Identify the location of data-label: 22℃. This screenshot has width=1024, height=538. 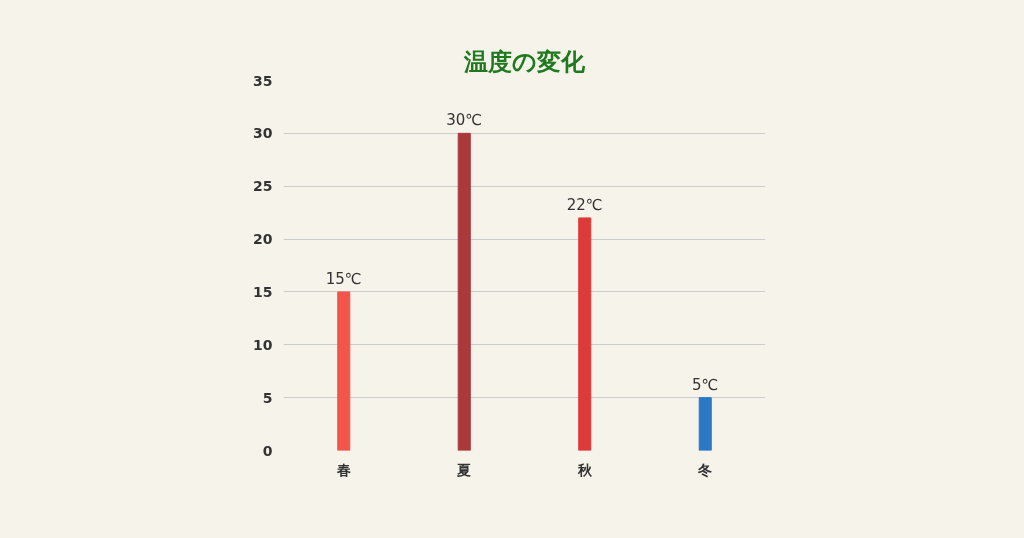
(584, 204).